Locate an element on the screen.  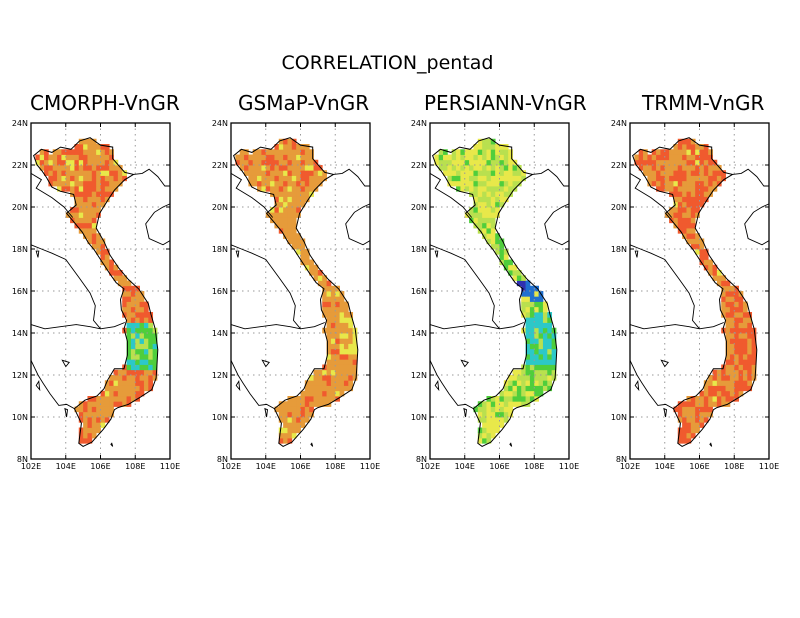
lat-tick-label: 18N is located at coordinates (20, 249).